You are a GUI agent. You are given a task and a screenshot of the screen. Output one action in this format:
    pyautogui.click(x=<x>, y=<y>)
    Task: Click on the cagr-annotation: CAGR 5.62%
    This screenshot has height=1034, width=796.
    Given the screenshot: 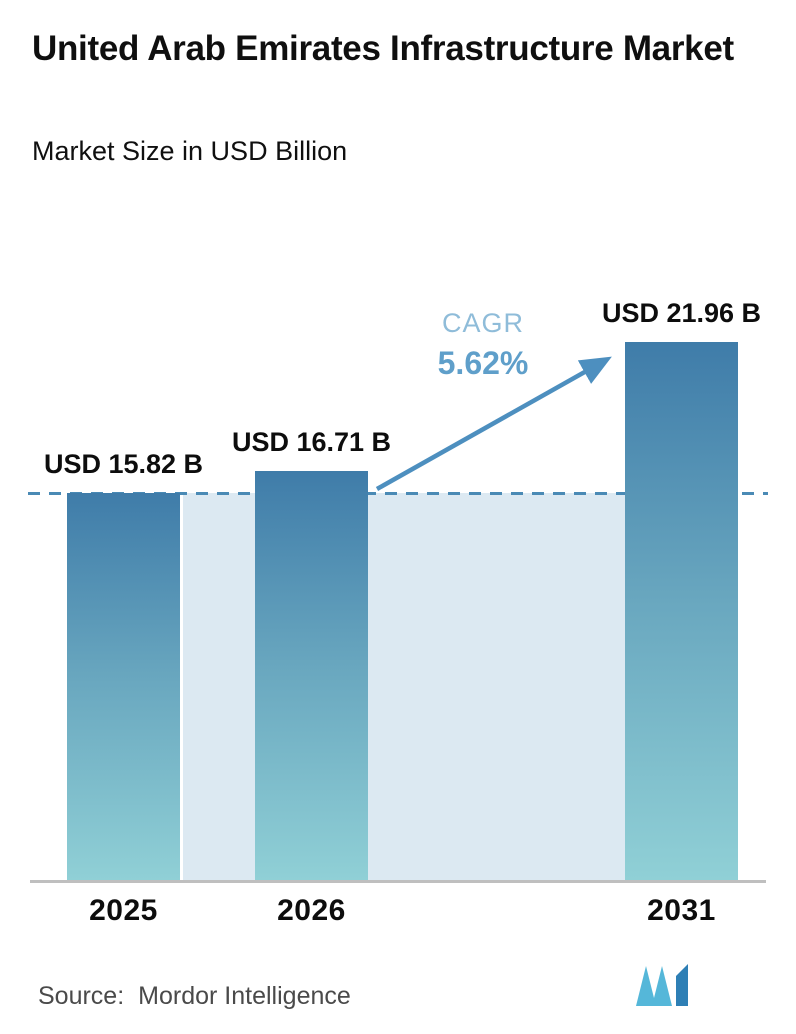 What is the action you would take?
    pyautogui.click(x=483, y=345)
    